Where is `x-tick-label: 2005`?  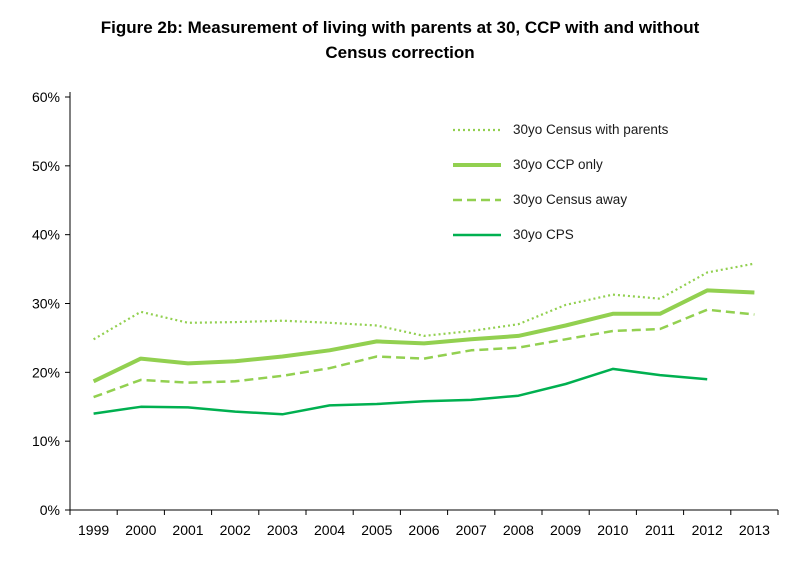 x-tick-label: 2005 is located at coordinates (376, 530).